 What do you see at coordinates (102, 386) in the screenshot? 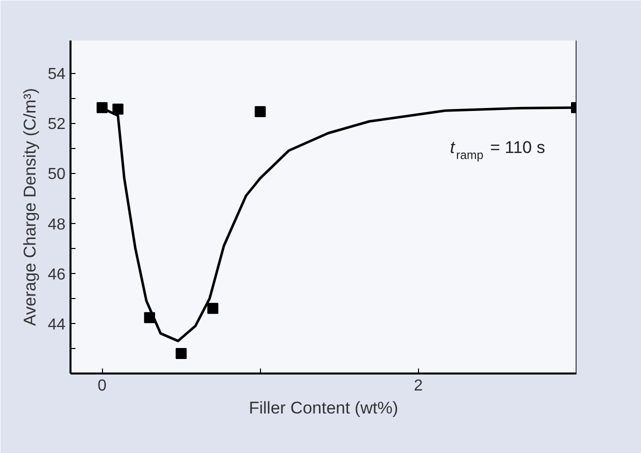
I see `x-tick-label: 0` at bounding box center [102, 386].